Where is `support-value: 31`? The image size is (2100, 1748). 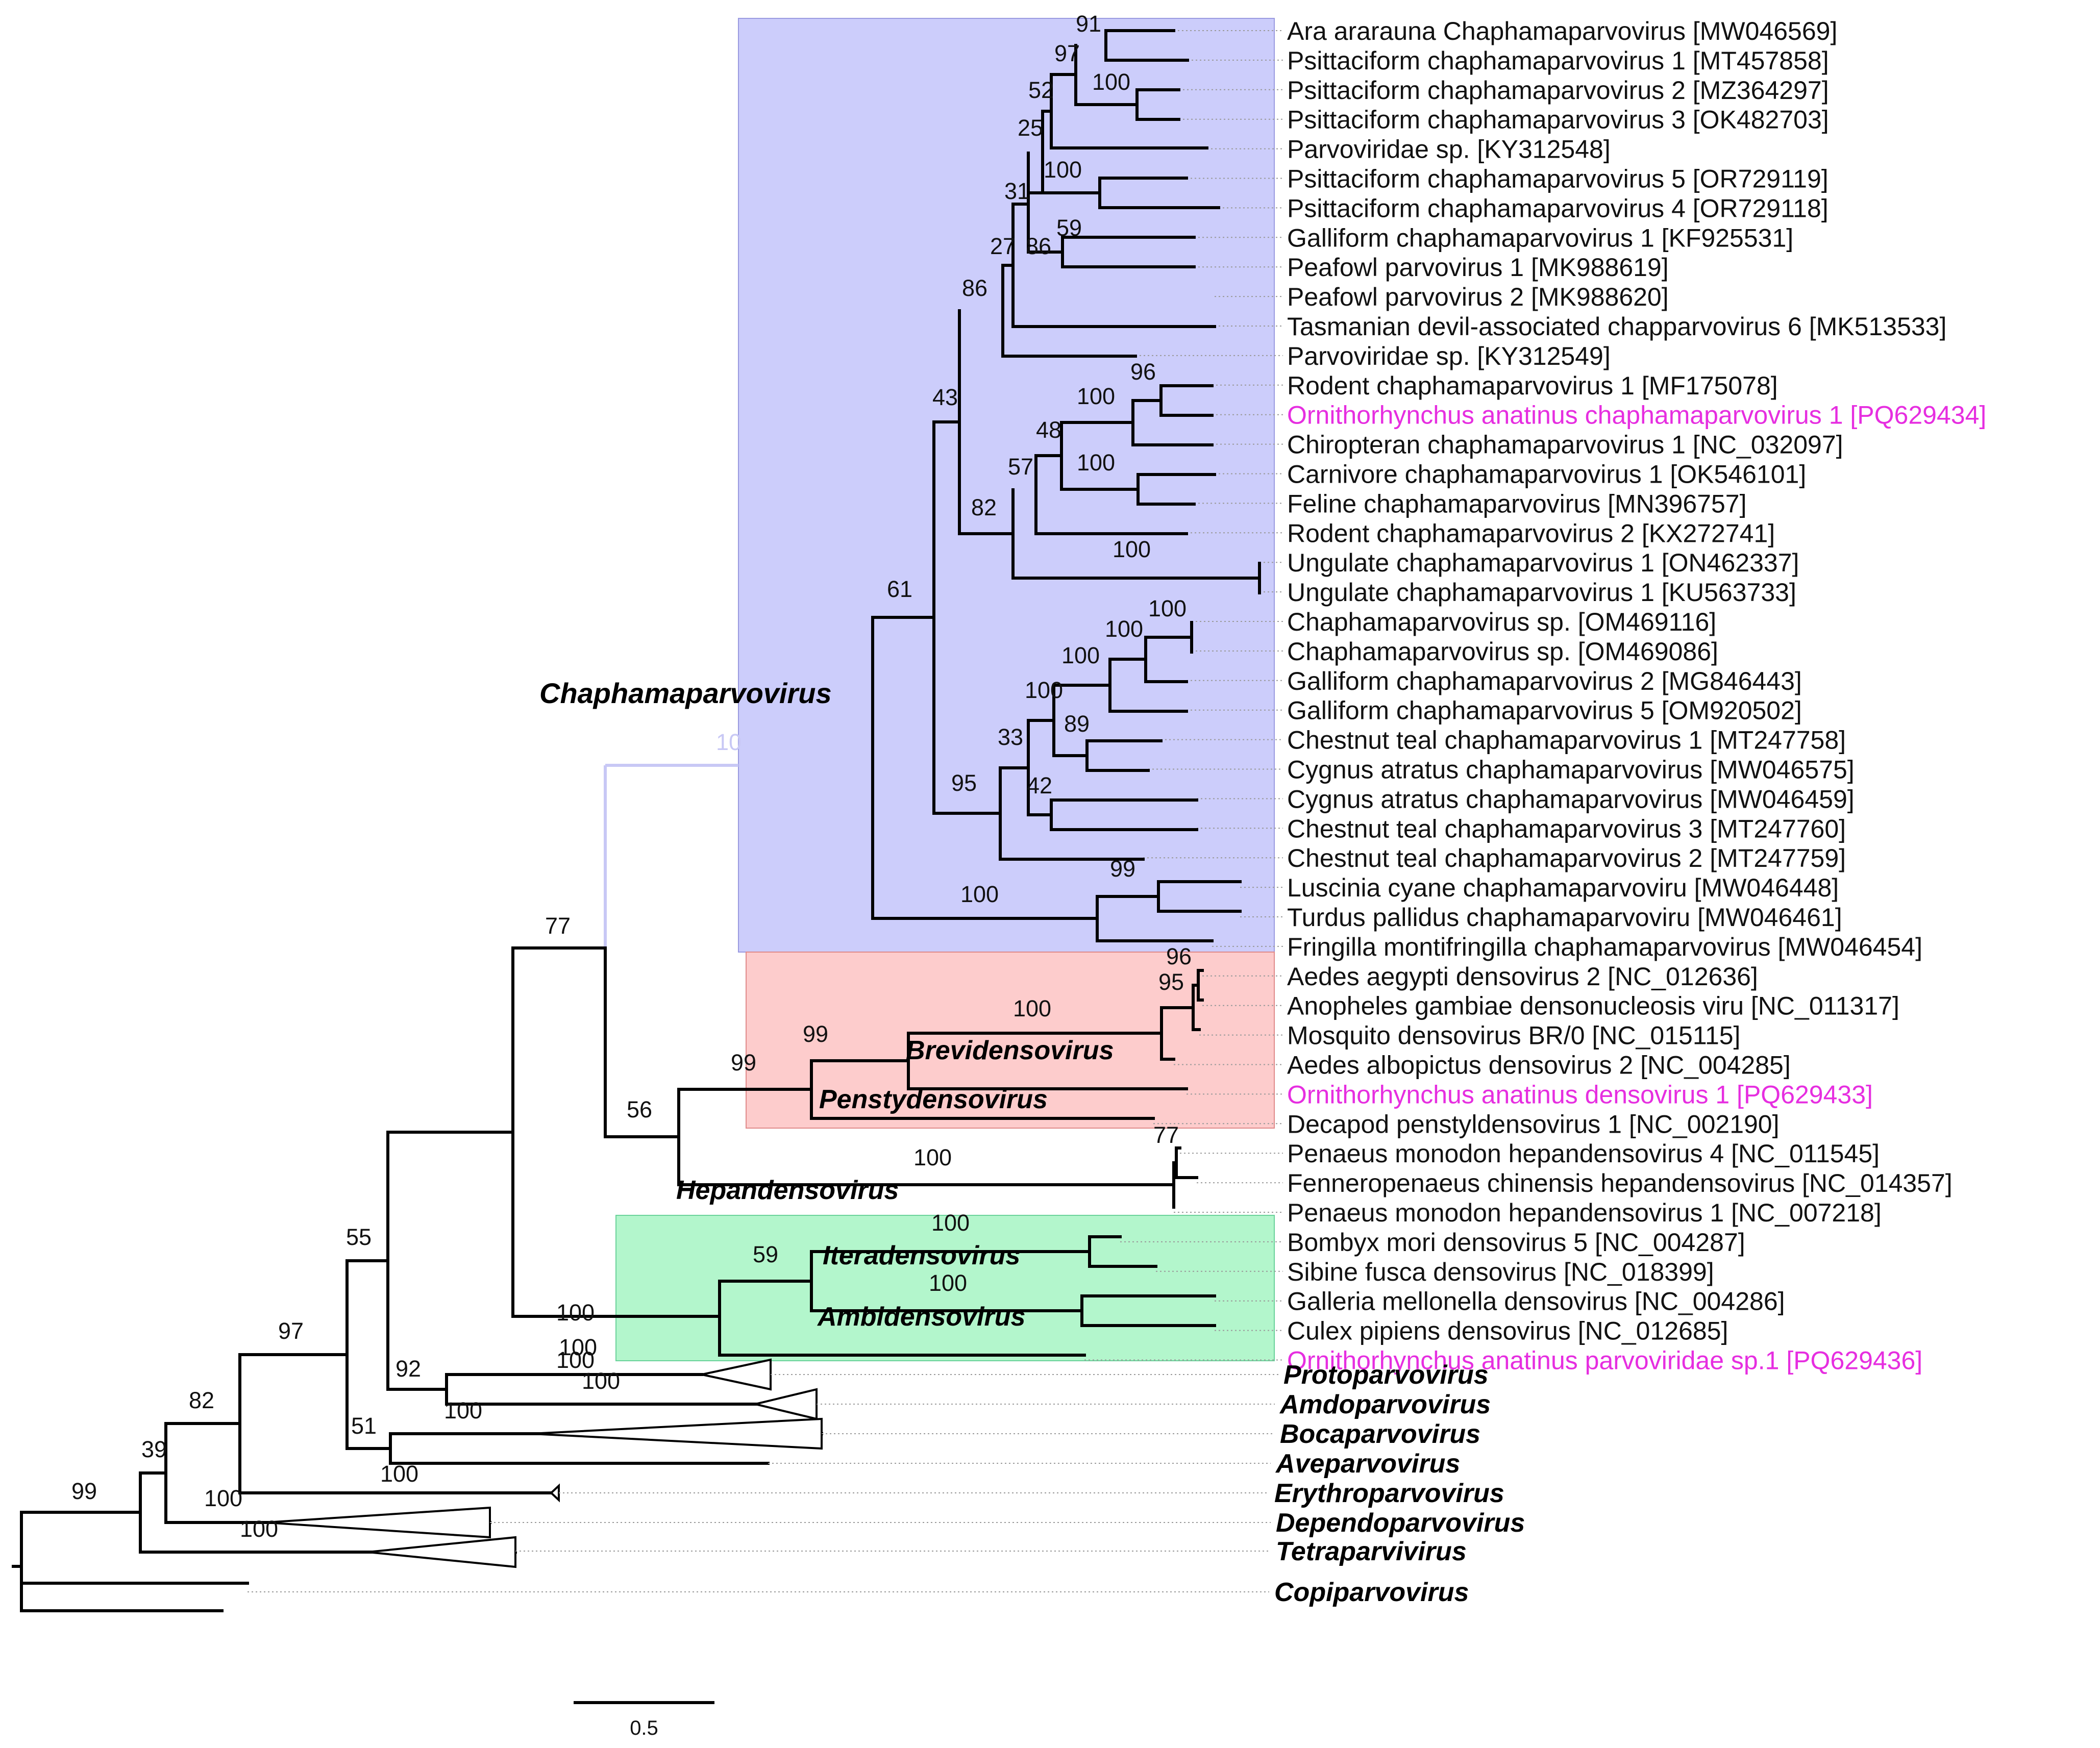 support-value: 31 is located at coordinates (1017, 191).